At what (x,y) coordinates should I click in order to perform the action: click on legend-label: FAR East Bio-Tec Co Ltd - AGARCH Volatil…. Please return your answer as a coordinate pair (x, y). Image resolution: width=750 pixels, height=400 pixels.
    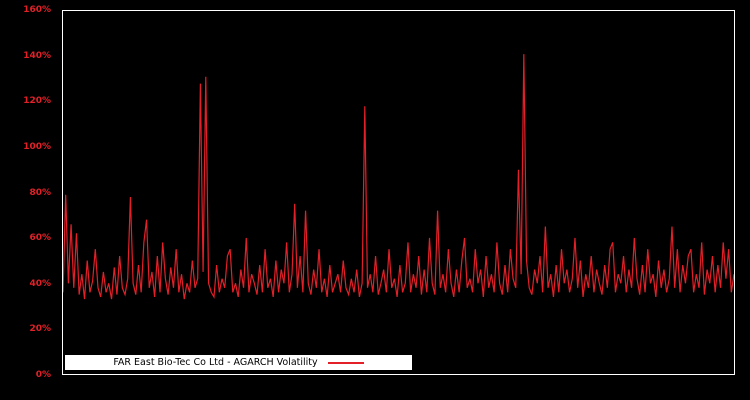
    Looking at the image, I should click on (215, 362).